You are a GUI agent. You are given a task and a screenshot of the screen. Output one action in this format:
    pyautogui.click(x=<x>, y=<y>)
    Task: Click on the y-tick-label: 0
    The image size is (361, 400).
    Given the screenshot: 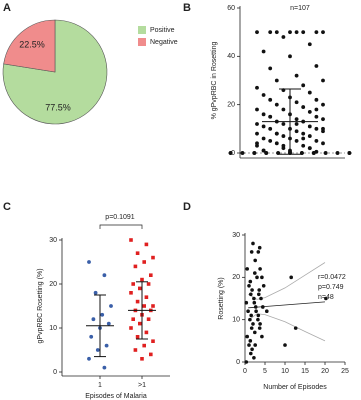 What is the action you would take?
    pyautogui.click(x=233, y=153)
    